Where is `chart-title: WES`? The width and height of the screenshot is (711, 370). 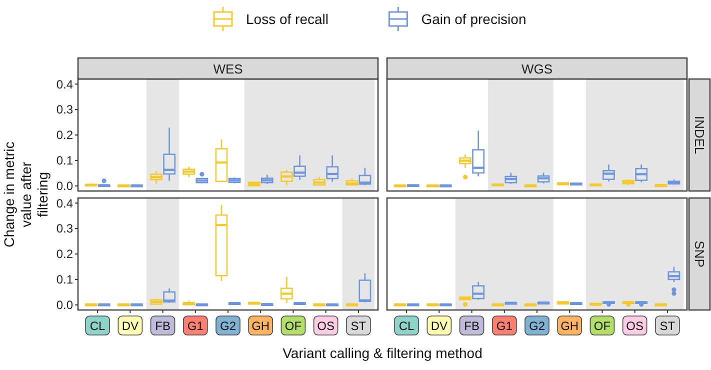 chart-title: WES is located at coordinates (228, 69).